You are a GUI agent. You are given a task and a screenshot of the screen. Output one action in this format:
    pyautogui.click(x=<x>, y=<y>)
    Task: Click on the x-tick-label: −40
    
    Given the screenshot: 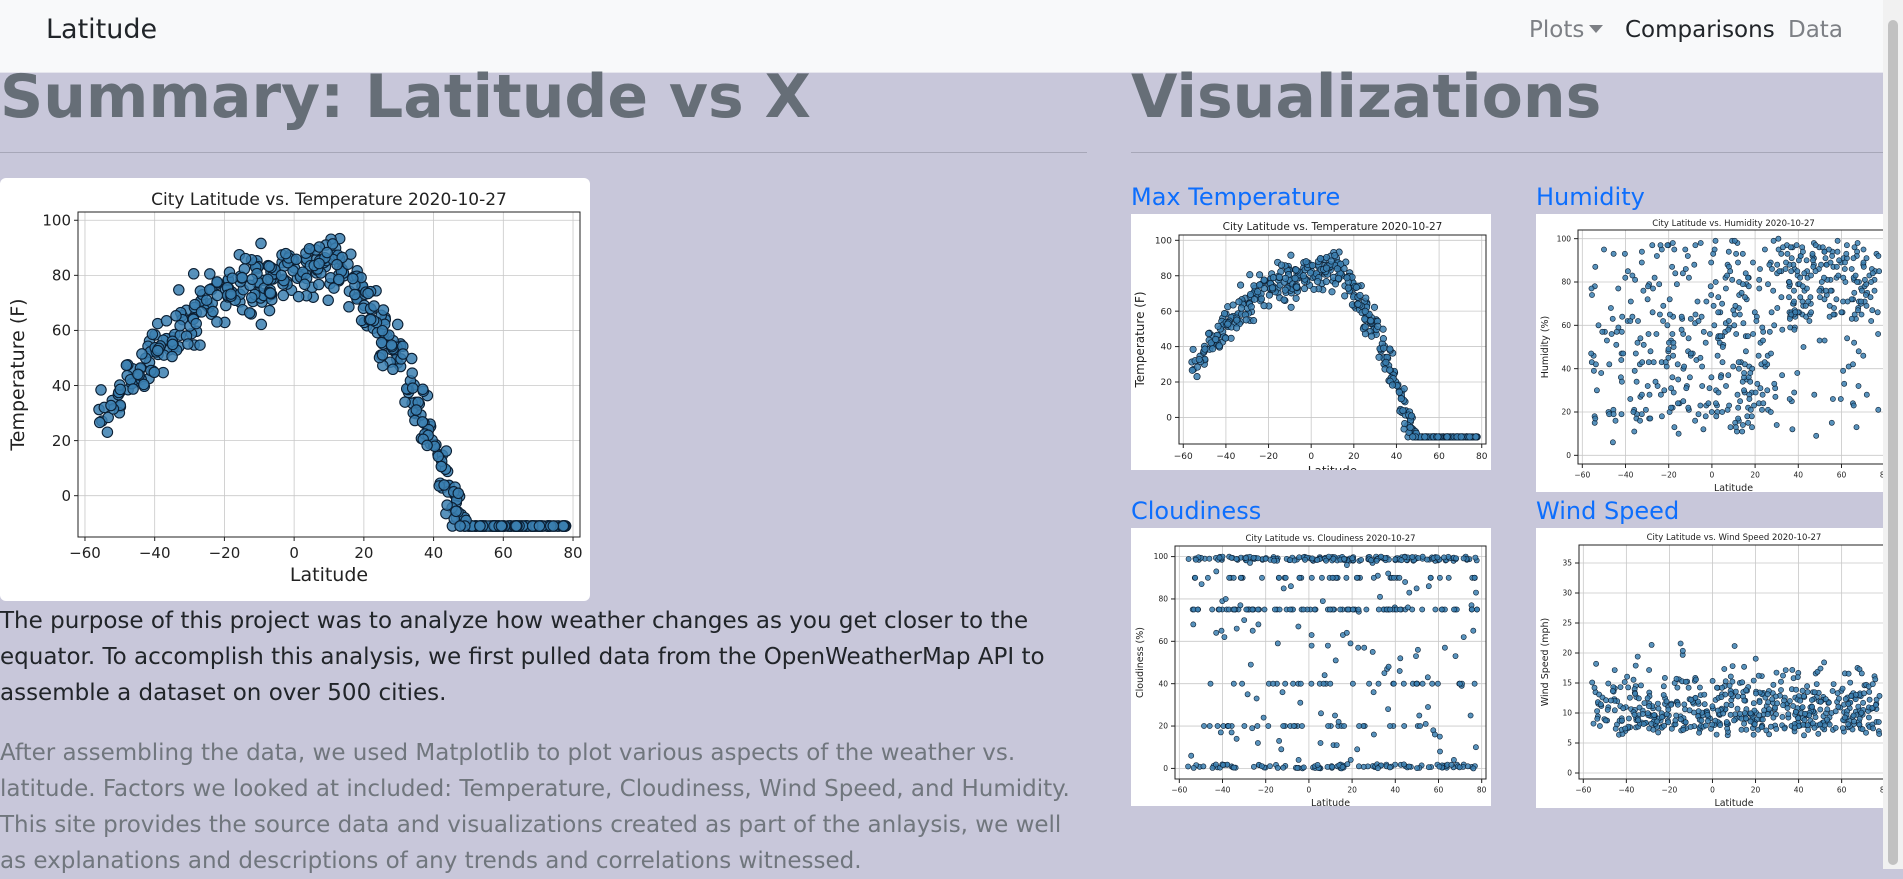 What is the action you would take?
    pyautogui.click(x=1225, y=457)
    